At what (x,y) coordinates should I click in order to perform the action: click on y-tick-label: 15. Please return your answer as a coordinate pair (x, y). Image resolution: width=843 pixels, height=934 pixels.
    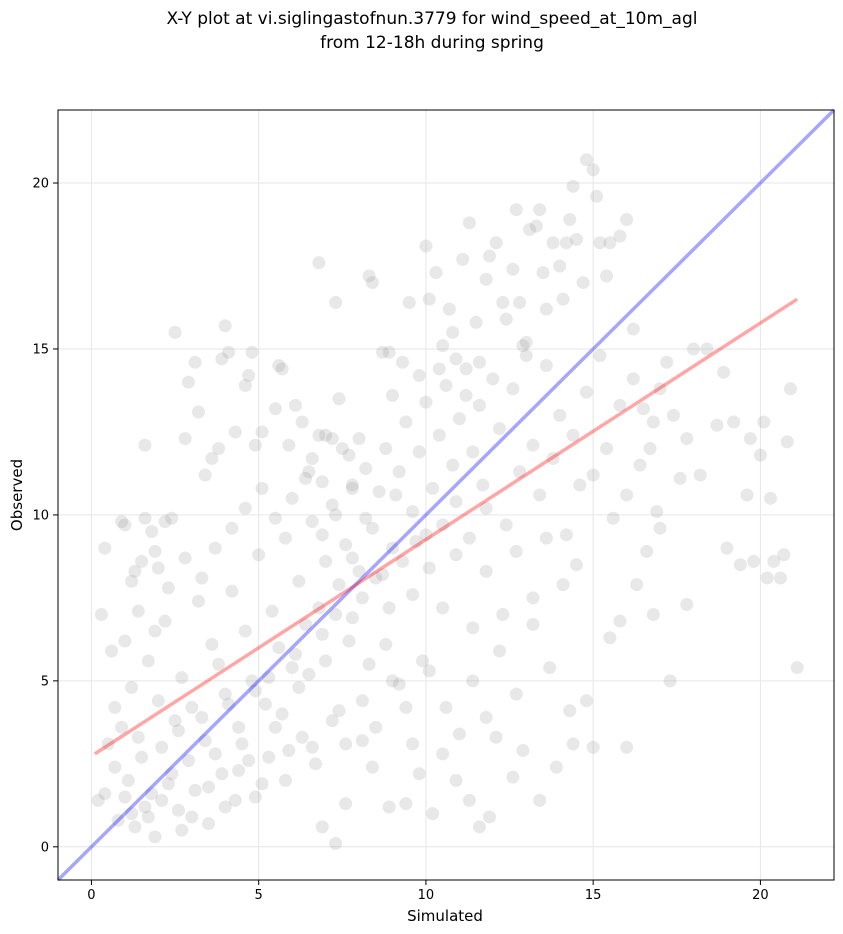
    Looking at the image, I should click on (40, 349).